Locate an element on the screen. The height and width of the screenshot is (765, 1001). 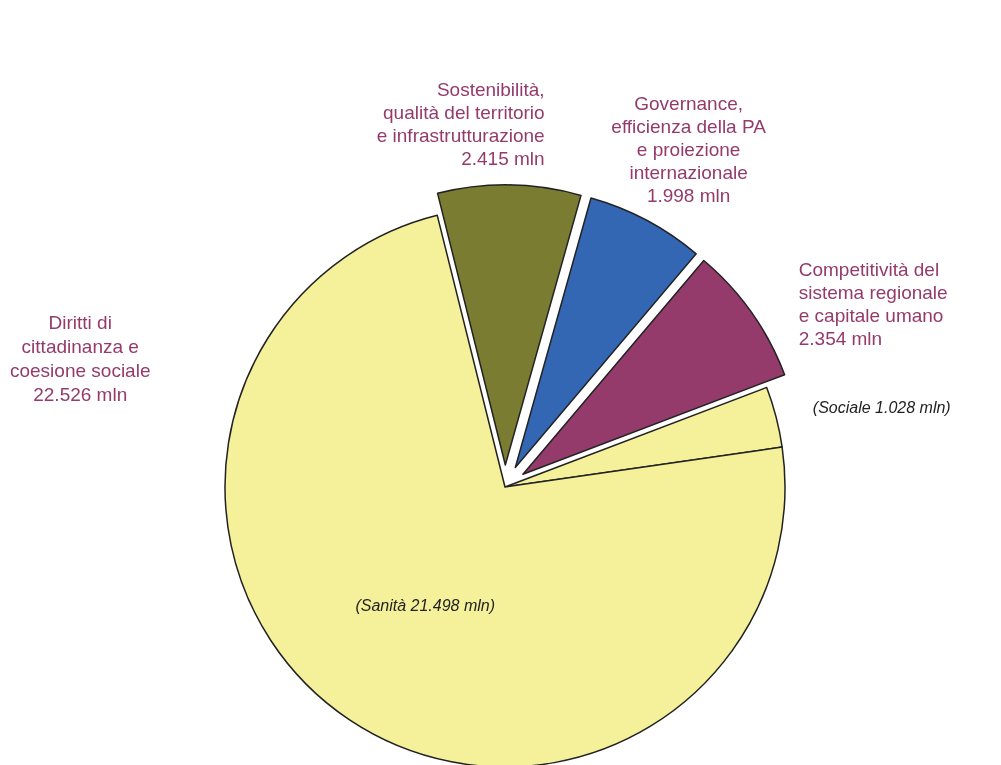
slice-label: Competitività del sistema regionale e capitale umano 2.354 mln is located at coordinates (873, 303).